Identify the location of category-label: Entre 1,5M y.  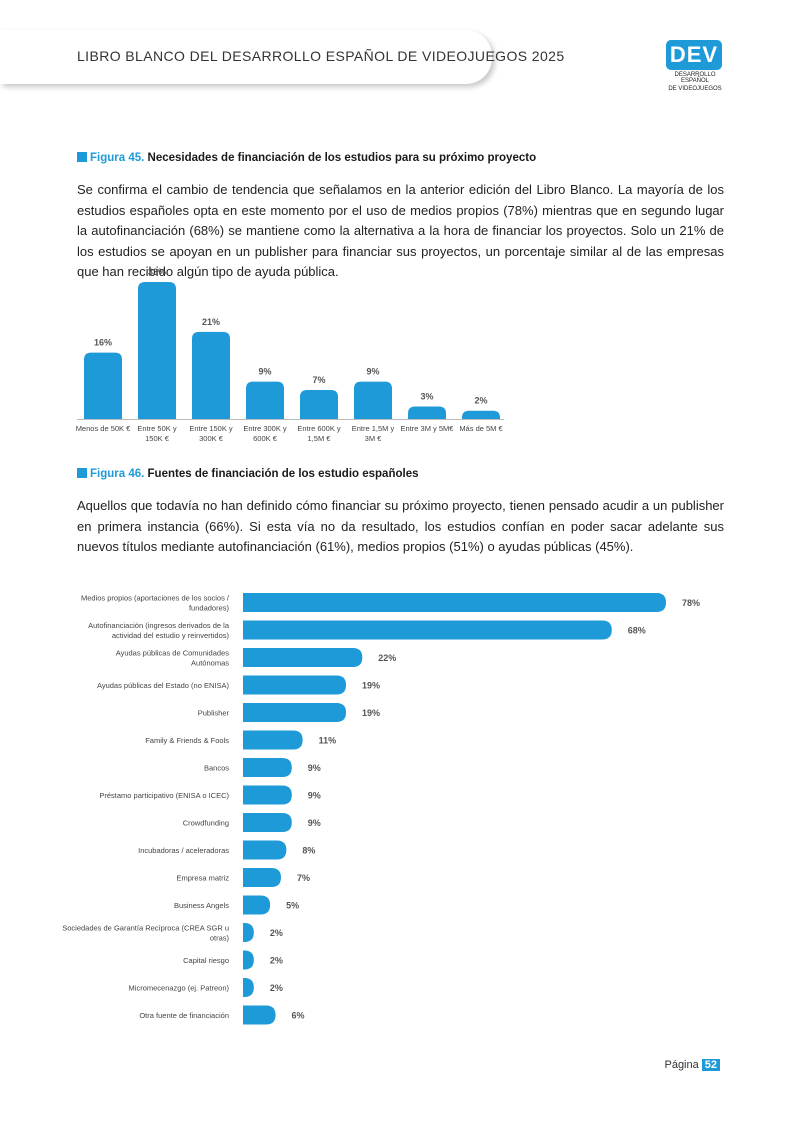
(373, 428).